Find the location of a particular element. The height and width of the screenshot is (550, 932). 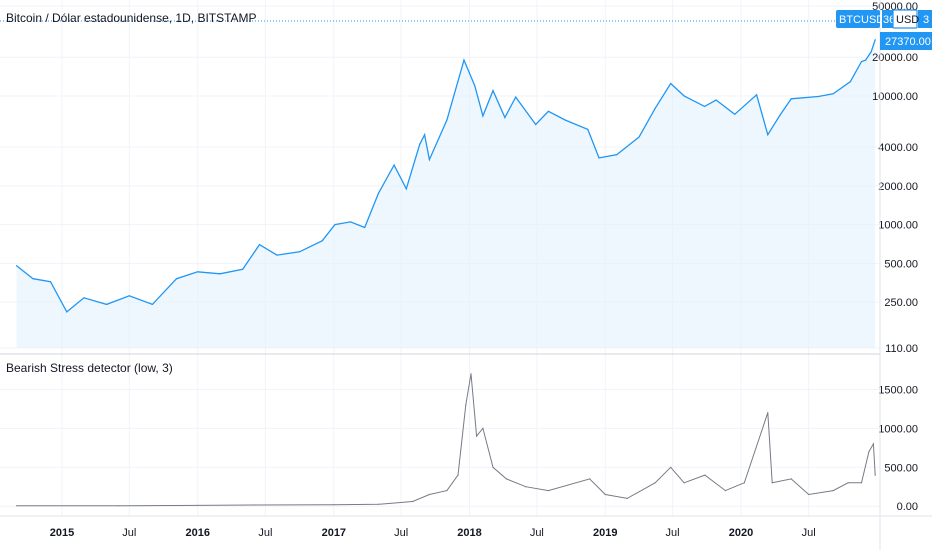

currency-tag-label: USD is located at coordinates (907, 20).